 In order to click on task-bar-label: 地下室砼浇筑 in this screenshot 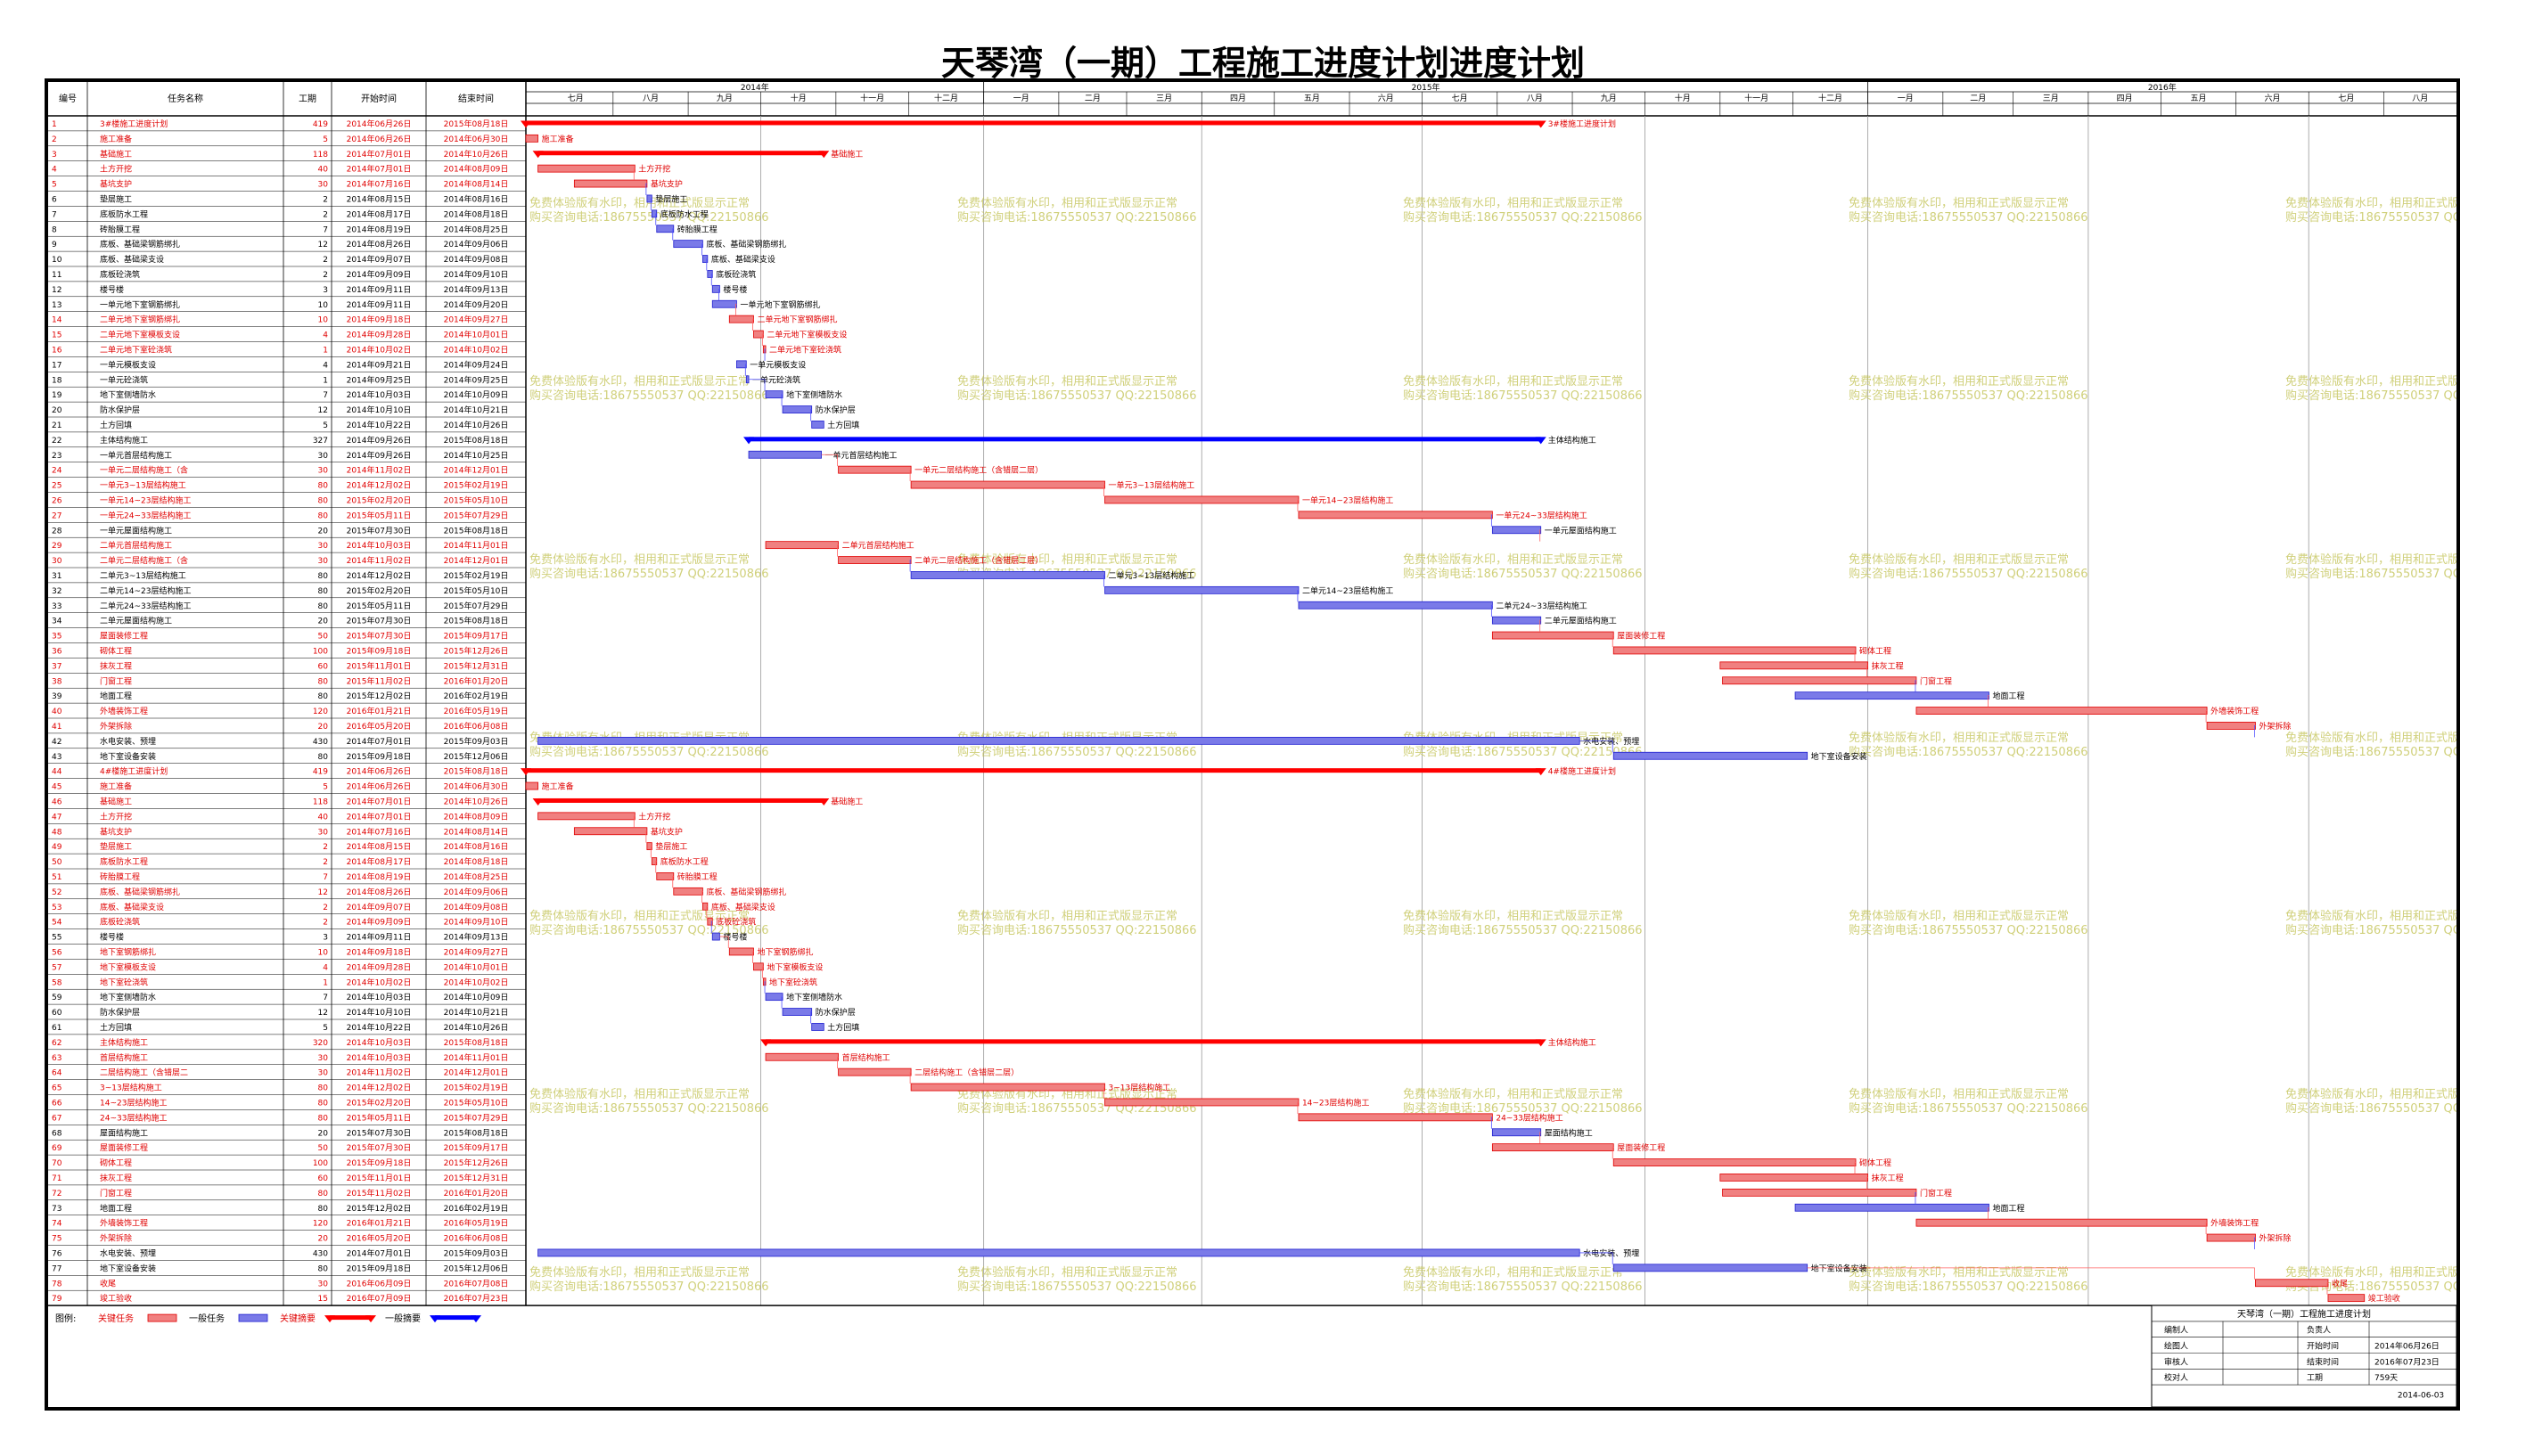, I will do `click(793, 982)`.